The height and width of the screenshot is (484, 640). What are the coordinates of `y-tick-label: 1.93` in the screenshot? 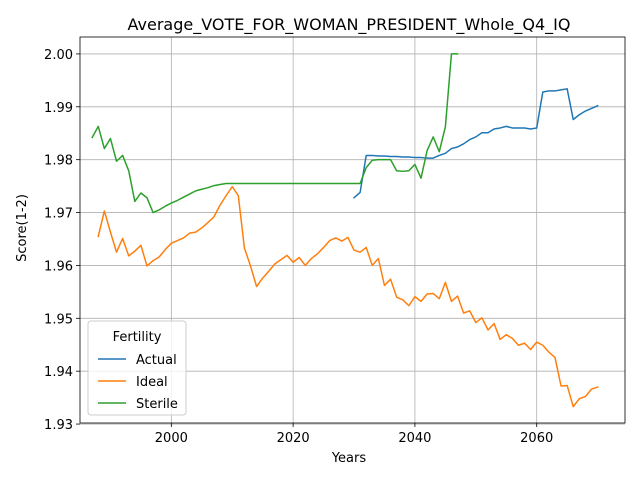 It's located at (58, 425).